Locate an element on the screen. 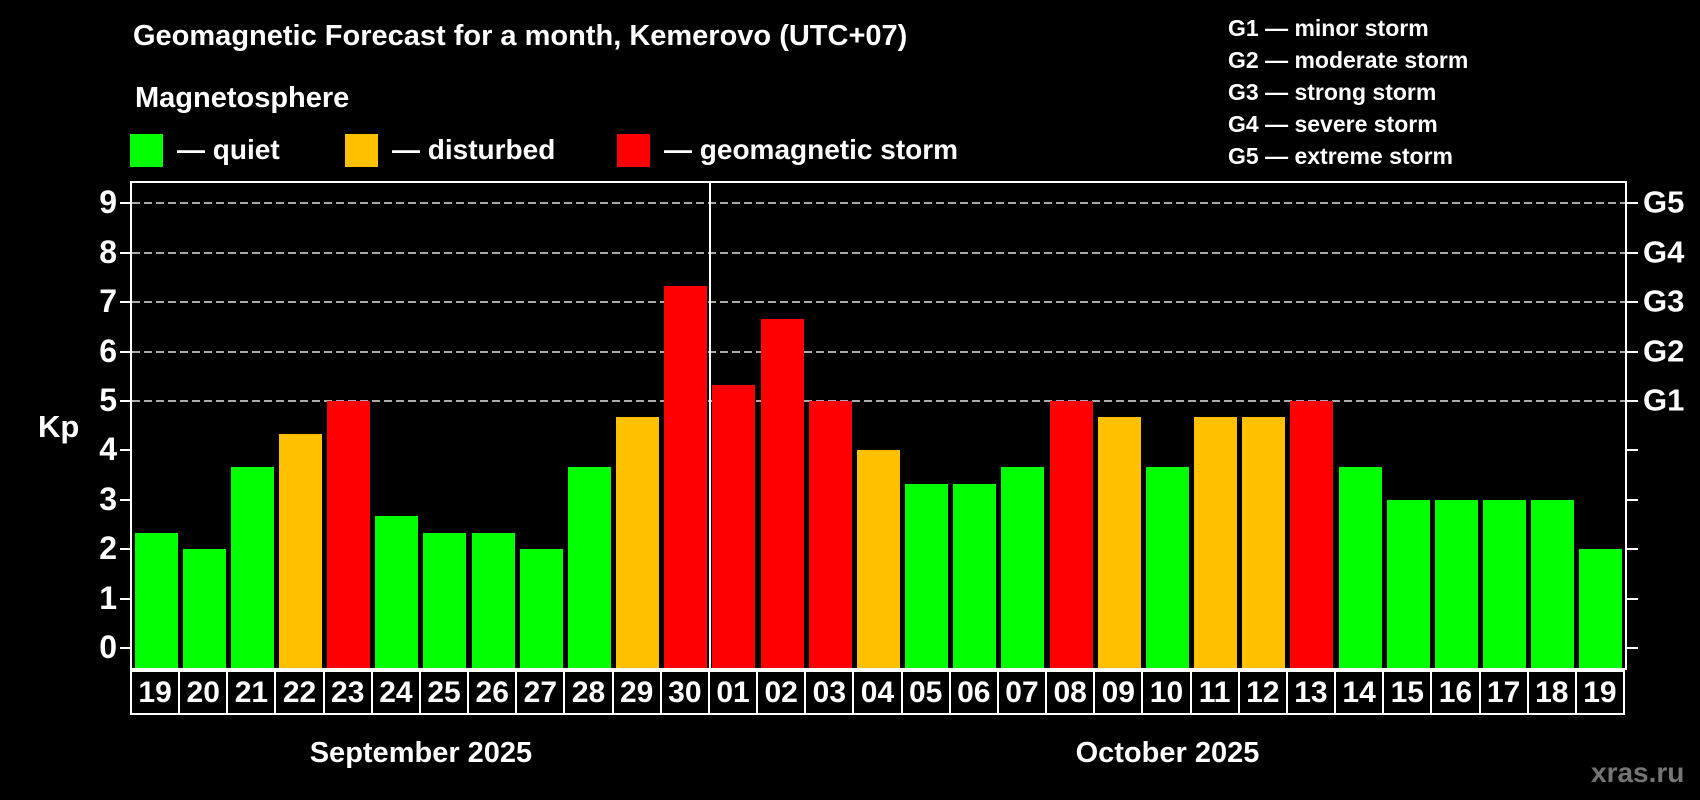 The height and width of the screenshot is (800, 1700). right-tick-kp7 is located at coordinates (1632, 302).